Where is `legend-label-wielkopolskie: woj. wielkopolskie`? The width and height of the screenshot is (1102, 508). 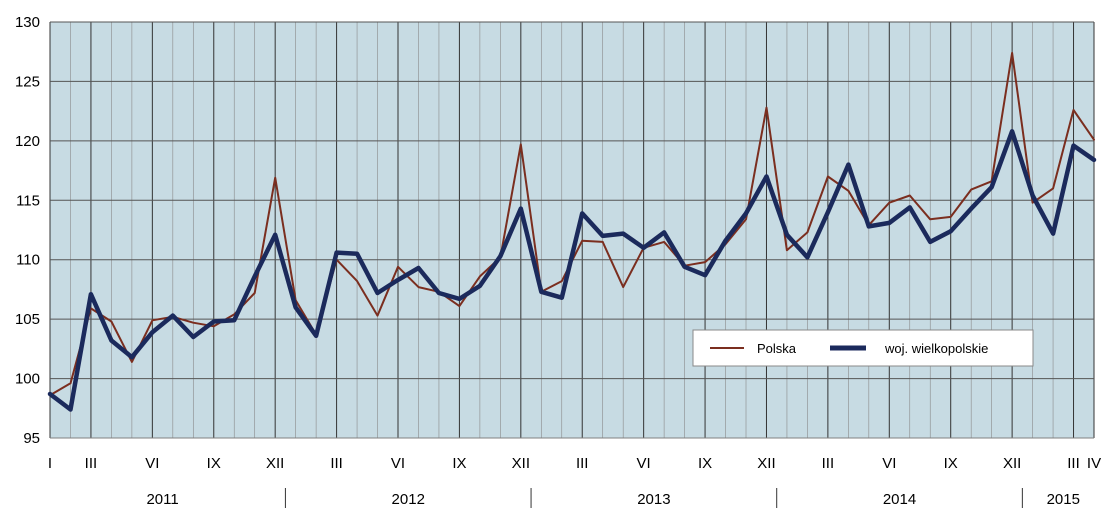
legend-label-wielkopolskie: woj. wielkopolskie is located at coordinates (936, 348).